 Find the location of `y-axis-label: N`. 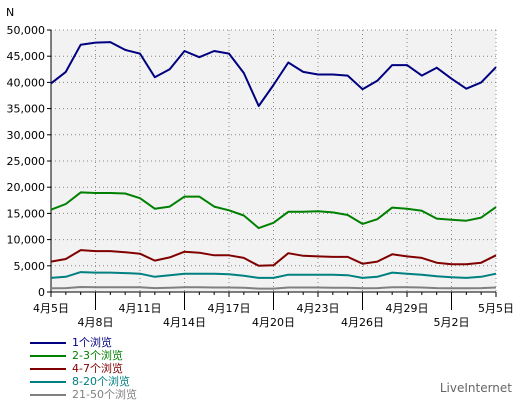

y-axis-label: N is located at coordinates (10, 12).